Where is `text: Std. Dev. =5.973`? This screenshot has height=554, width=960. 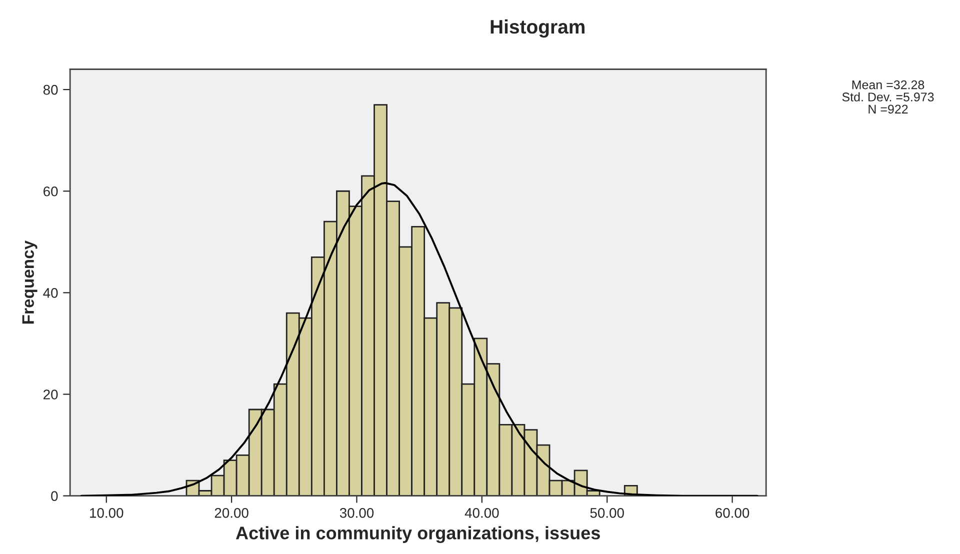
text: Std. Dev. =5.973 is located at coordinates (888, 97).